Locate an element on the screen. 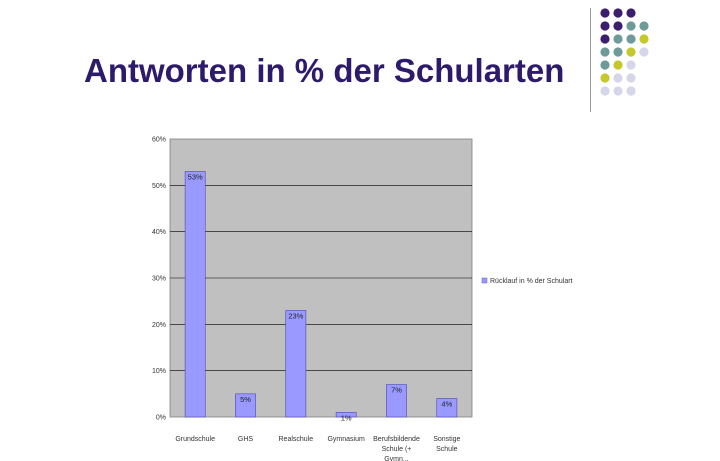 The image size is (720, 461). legend-label: Rücklauf in % der Schulart is located at coordinates (531, 281).